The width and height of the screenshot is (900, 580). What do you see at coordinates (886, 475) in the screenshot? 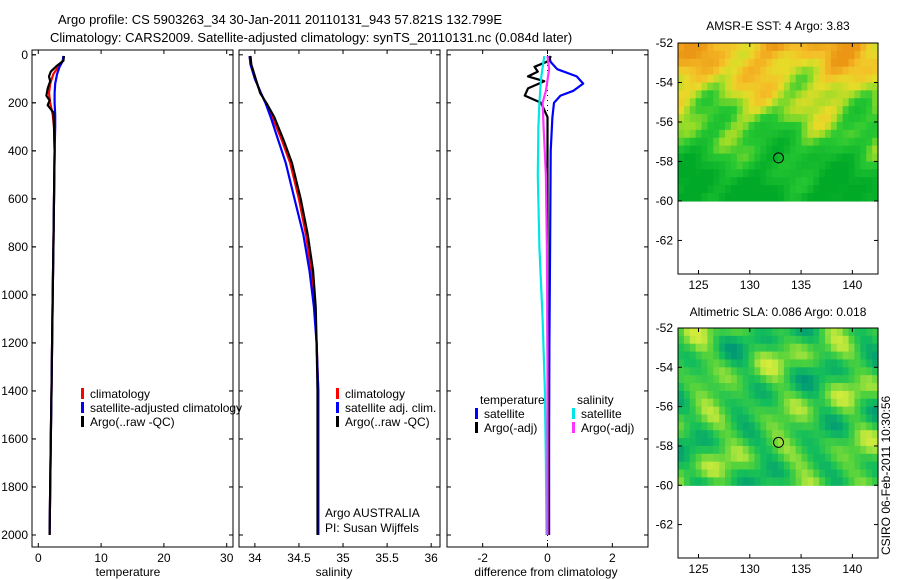
I see `credit-text: CSIRO 06-Feb-2011 10:30:56` at bounding box center [886, 475].